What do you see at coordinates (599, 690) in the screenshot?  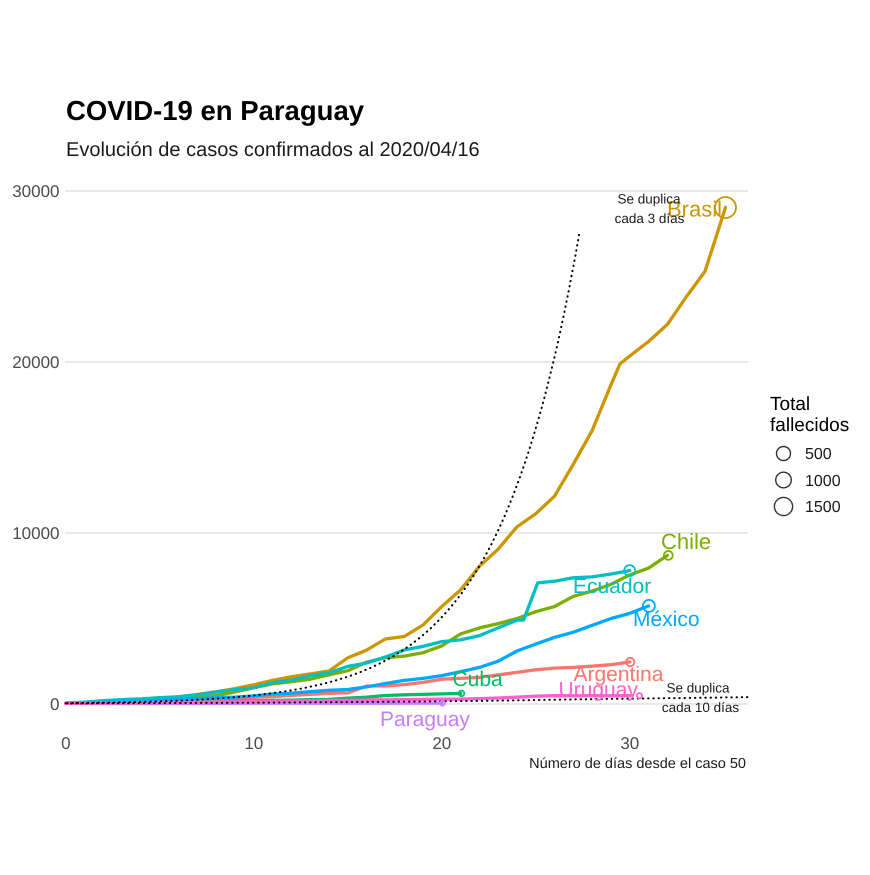 I see `svg-text: Uruguay` at bounding box center [599, 690].